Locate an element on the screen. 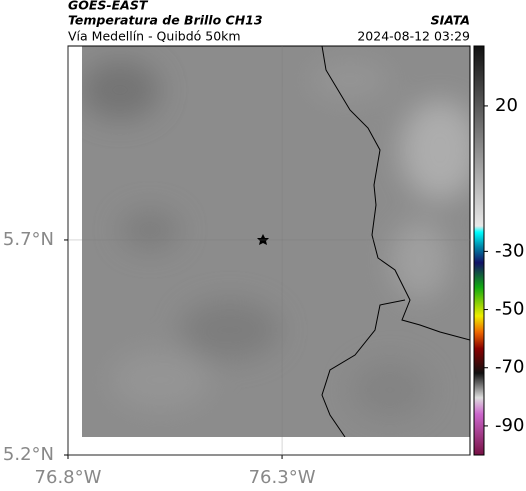  colorbar-tick-label: -50 is located at coordinates (509, 309).